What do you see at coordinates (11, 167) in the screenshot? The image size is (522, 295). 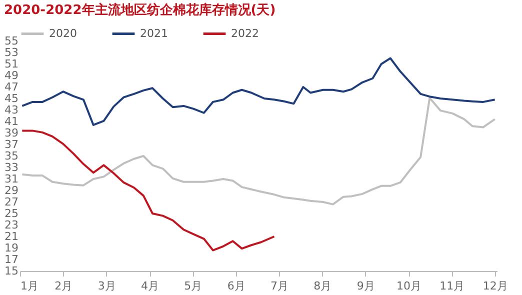 I see `y-tick-label: 33` at bounding box center [11, 167].